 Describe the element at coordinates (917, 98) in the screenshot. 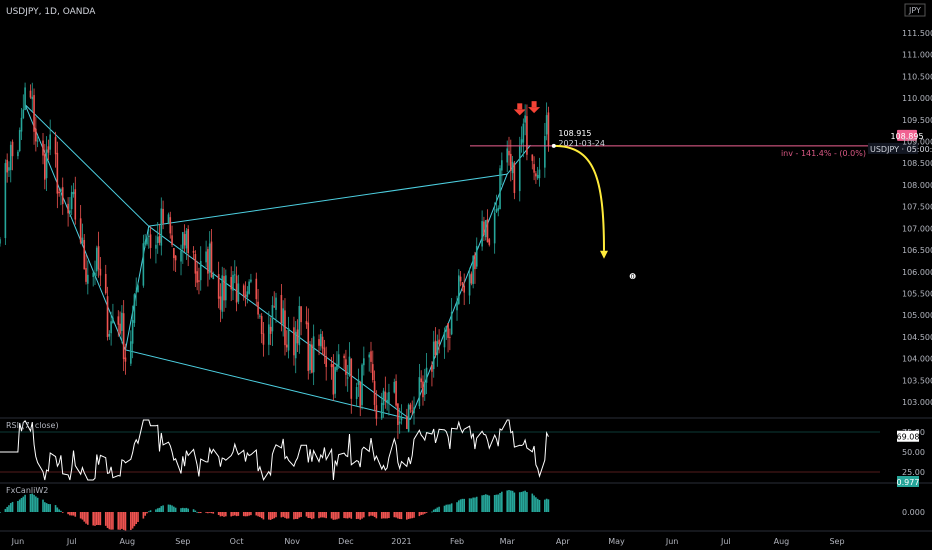

I see `y-tick-label: 110.000` at that location.